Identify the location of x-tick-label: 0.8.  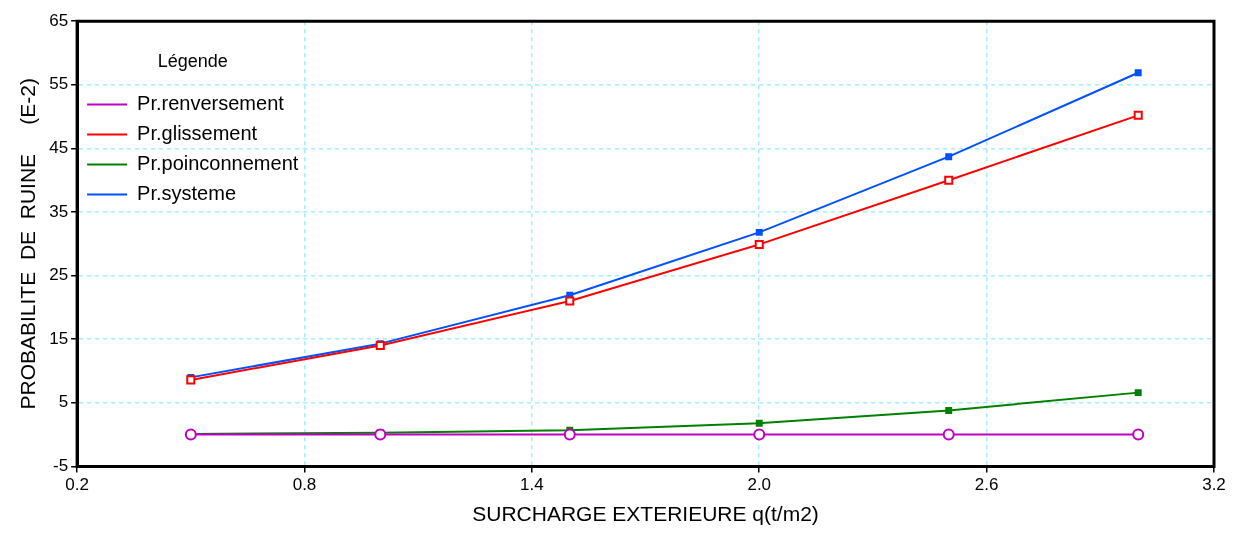
(304, 485).